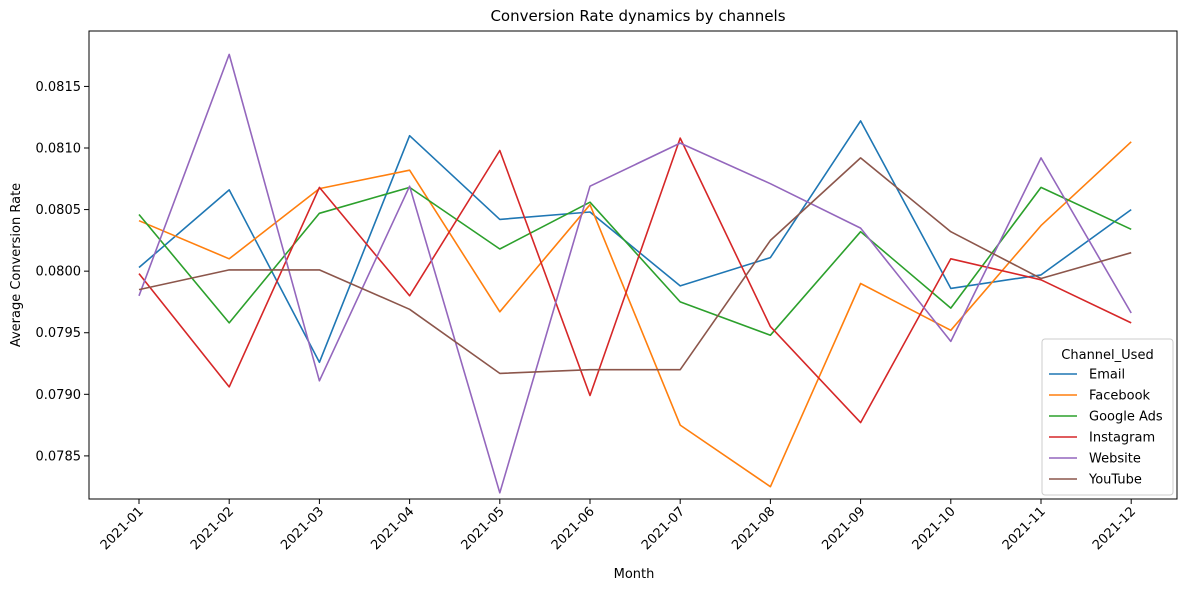  Describe the element at coordinates (59, 272) in the screenshot. I see `y-tick-label: 0.0800` at that location.